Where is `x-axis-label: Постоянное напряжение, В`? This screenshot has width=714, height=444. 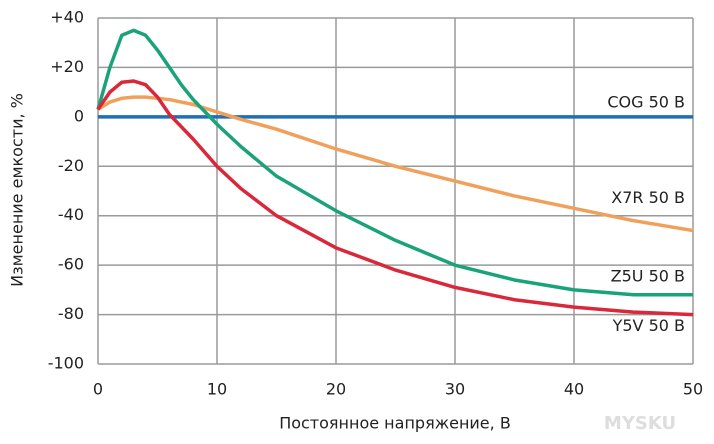
x-axis-label: Постоянное напряжение, В is located at coordinates (395, 423).